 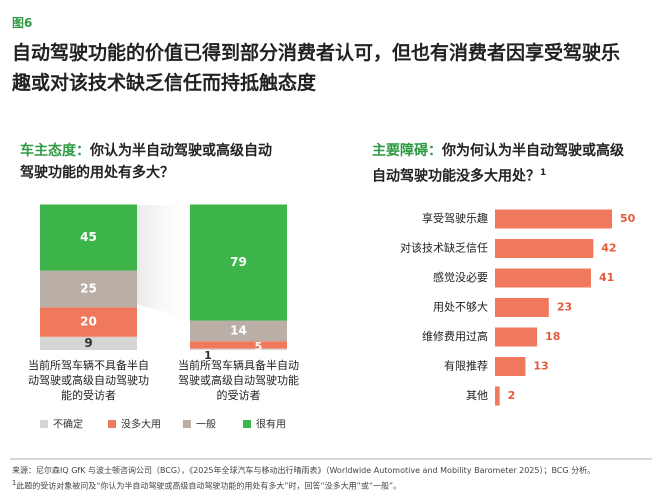 What do you see at coordinates (460, 307) in the screenshot?
I see `category-label: 用处不够大` at bounding box center [460, 307].